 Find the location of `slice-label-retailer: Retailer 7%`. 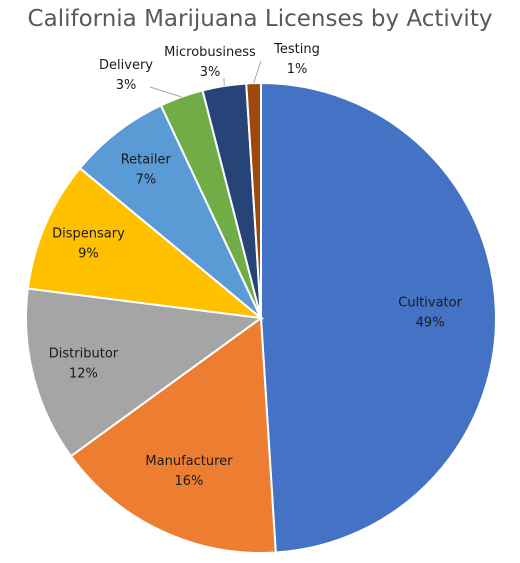

slice-label-retailer: Retailer 7% is located at coordinates (146, 169).